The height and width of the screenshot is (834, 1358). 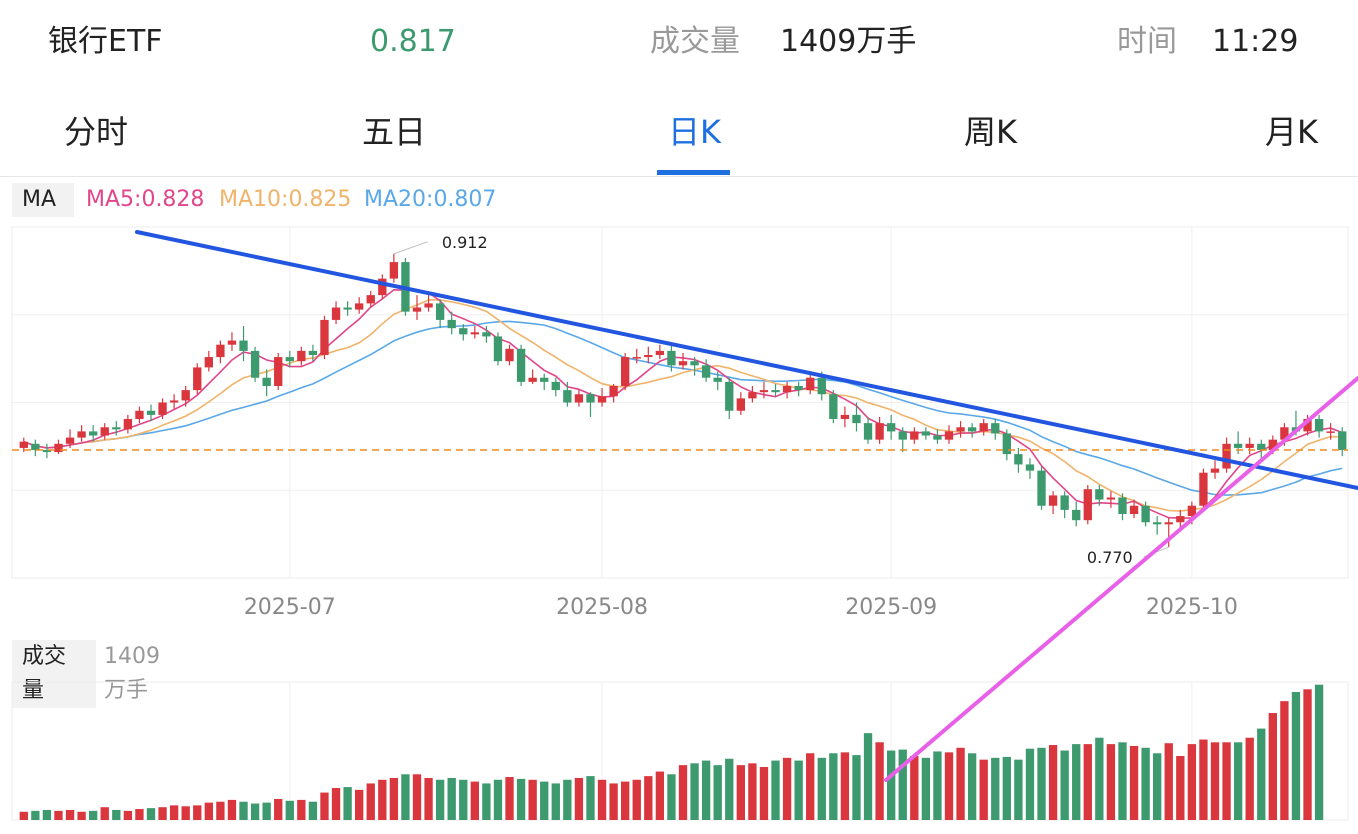 I want to click on volume-chip: 成交量, so click(x=54, y=674).